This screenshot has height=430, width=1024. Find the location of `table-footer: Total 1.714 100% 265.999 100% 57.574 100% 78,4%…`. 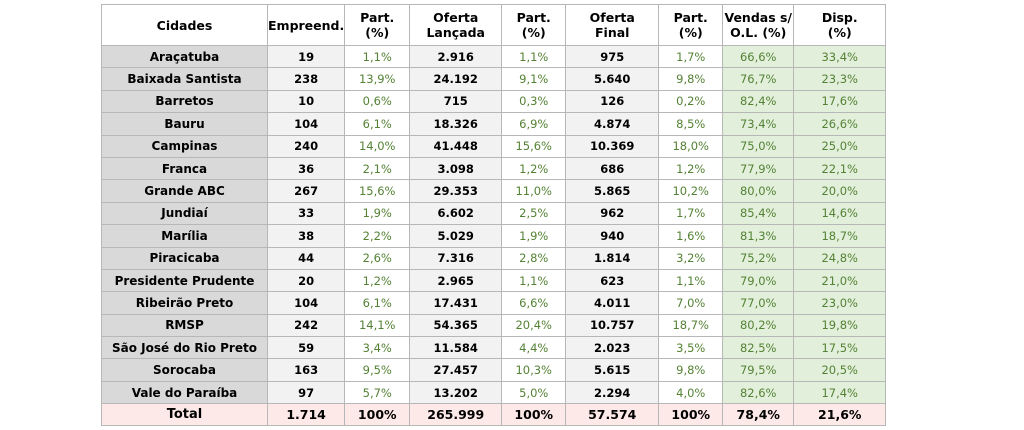

table-footer: Total 1.714 100% 265.999 100% 57.574 100% 78,4%… is located at coordinates (494, 415).